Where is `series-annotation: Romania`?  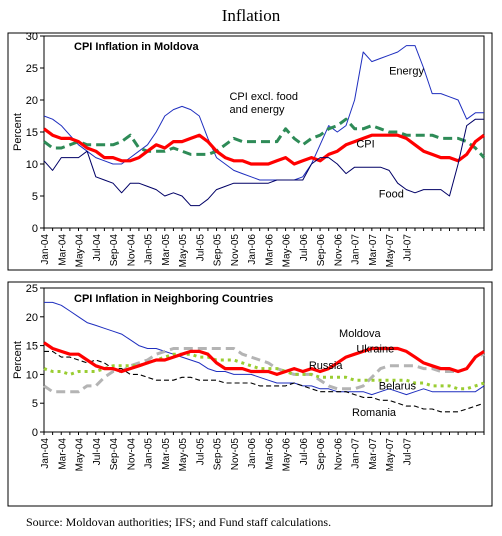
series-annotation: Romania is located at coordinates (374, 413).